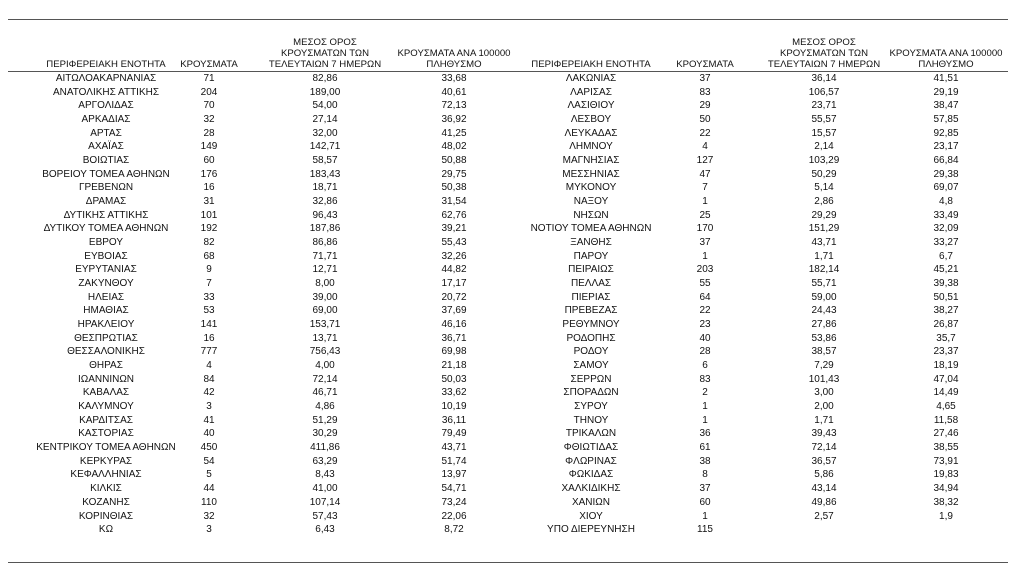  What do you see at coordinates (209, 420) in the screenshot?
I see `left-cases-value: 41` at bounding box center [209, 420].